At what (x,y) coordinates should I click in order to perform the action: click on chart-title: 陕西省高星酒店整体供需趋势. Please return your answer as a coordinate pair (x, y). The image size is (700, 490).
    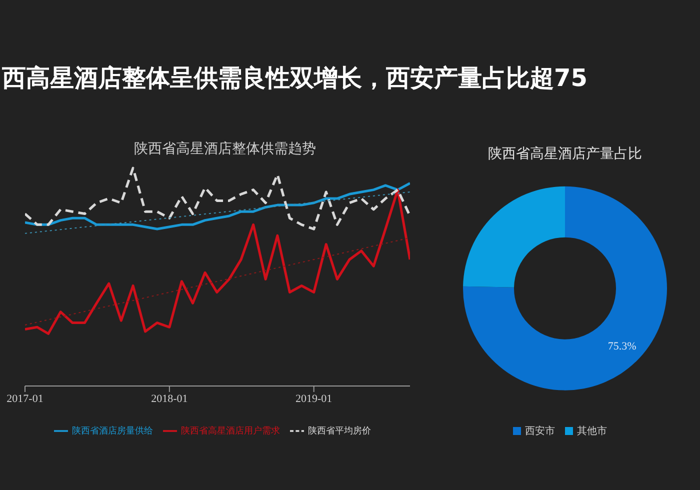
    Looking at the image, I should click on (225, 149).